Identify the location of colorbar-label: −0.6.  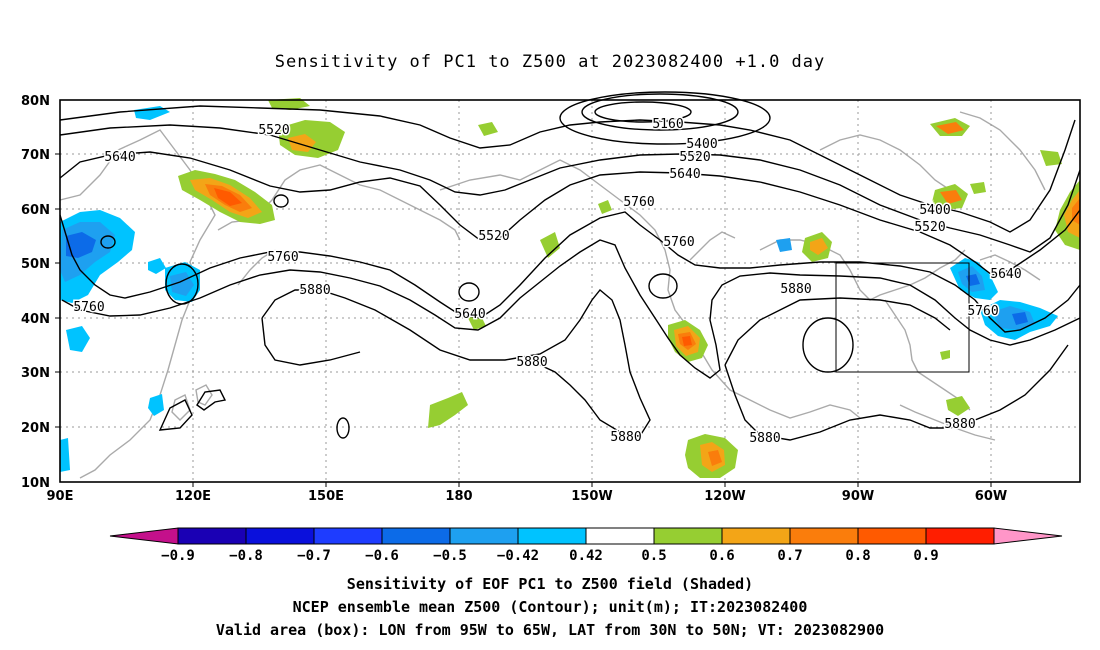
(382, 556).